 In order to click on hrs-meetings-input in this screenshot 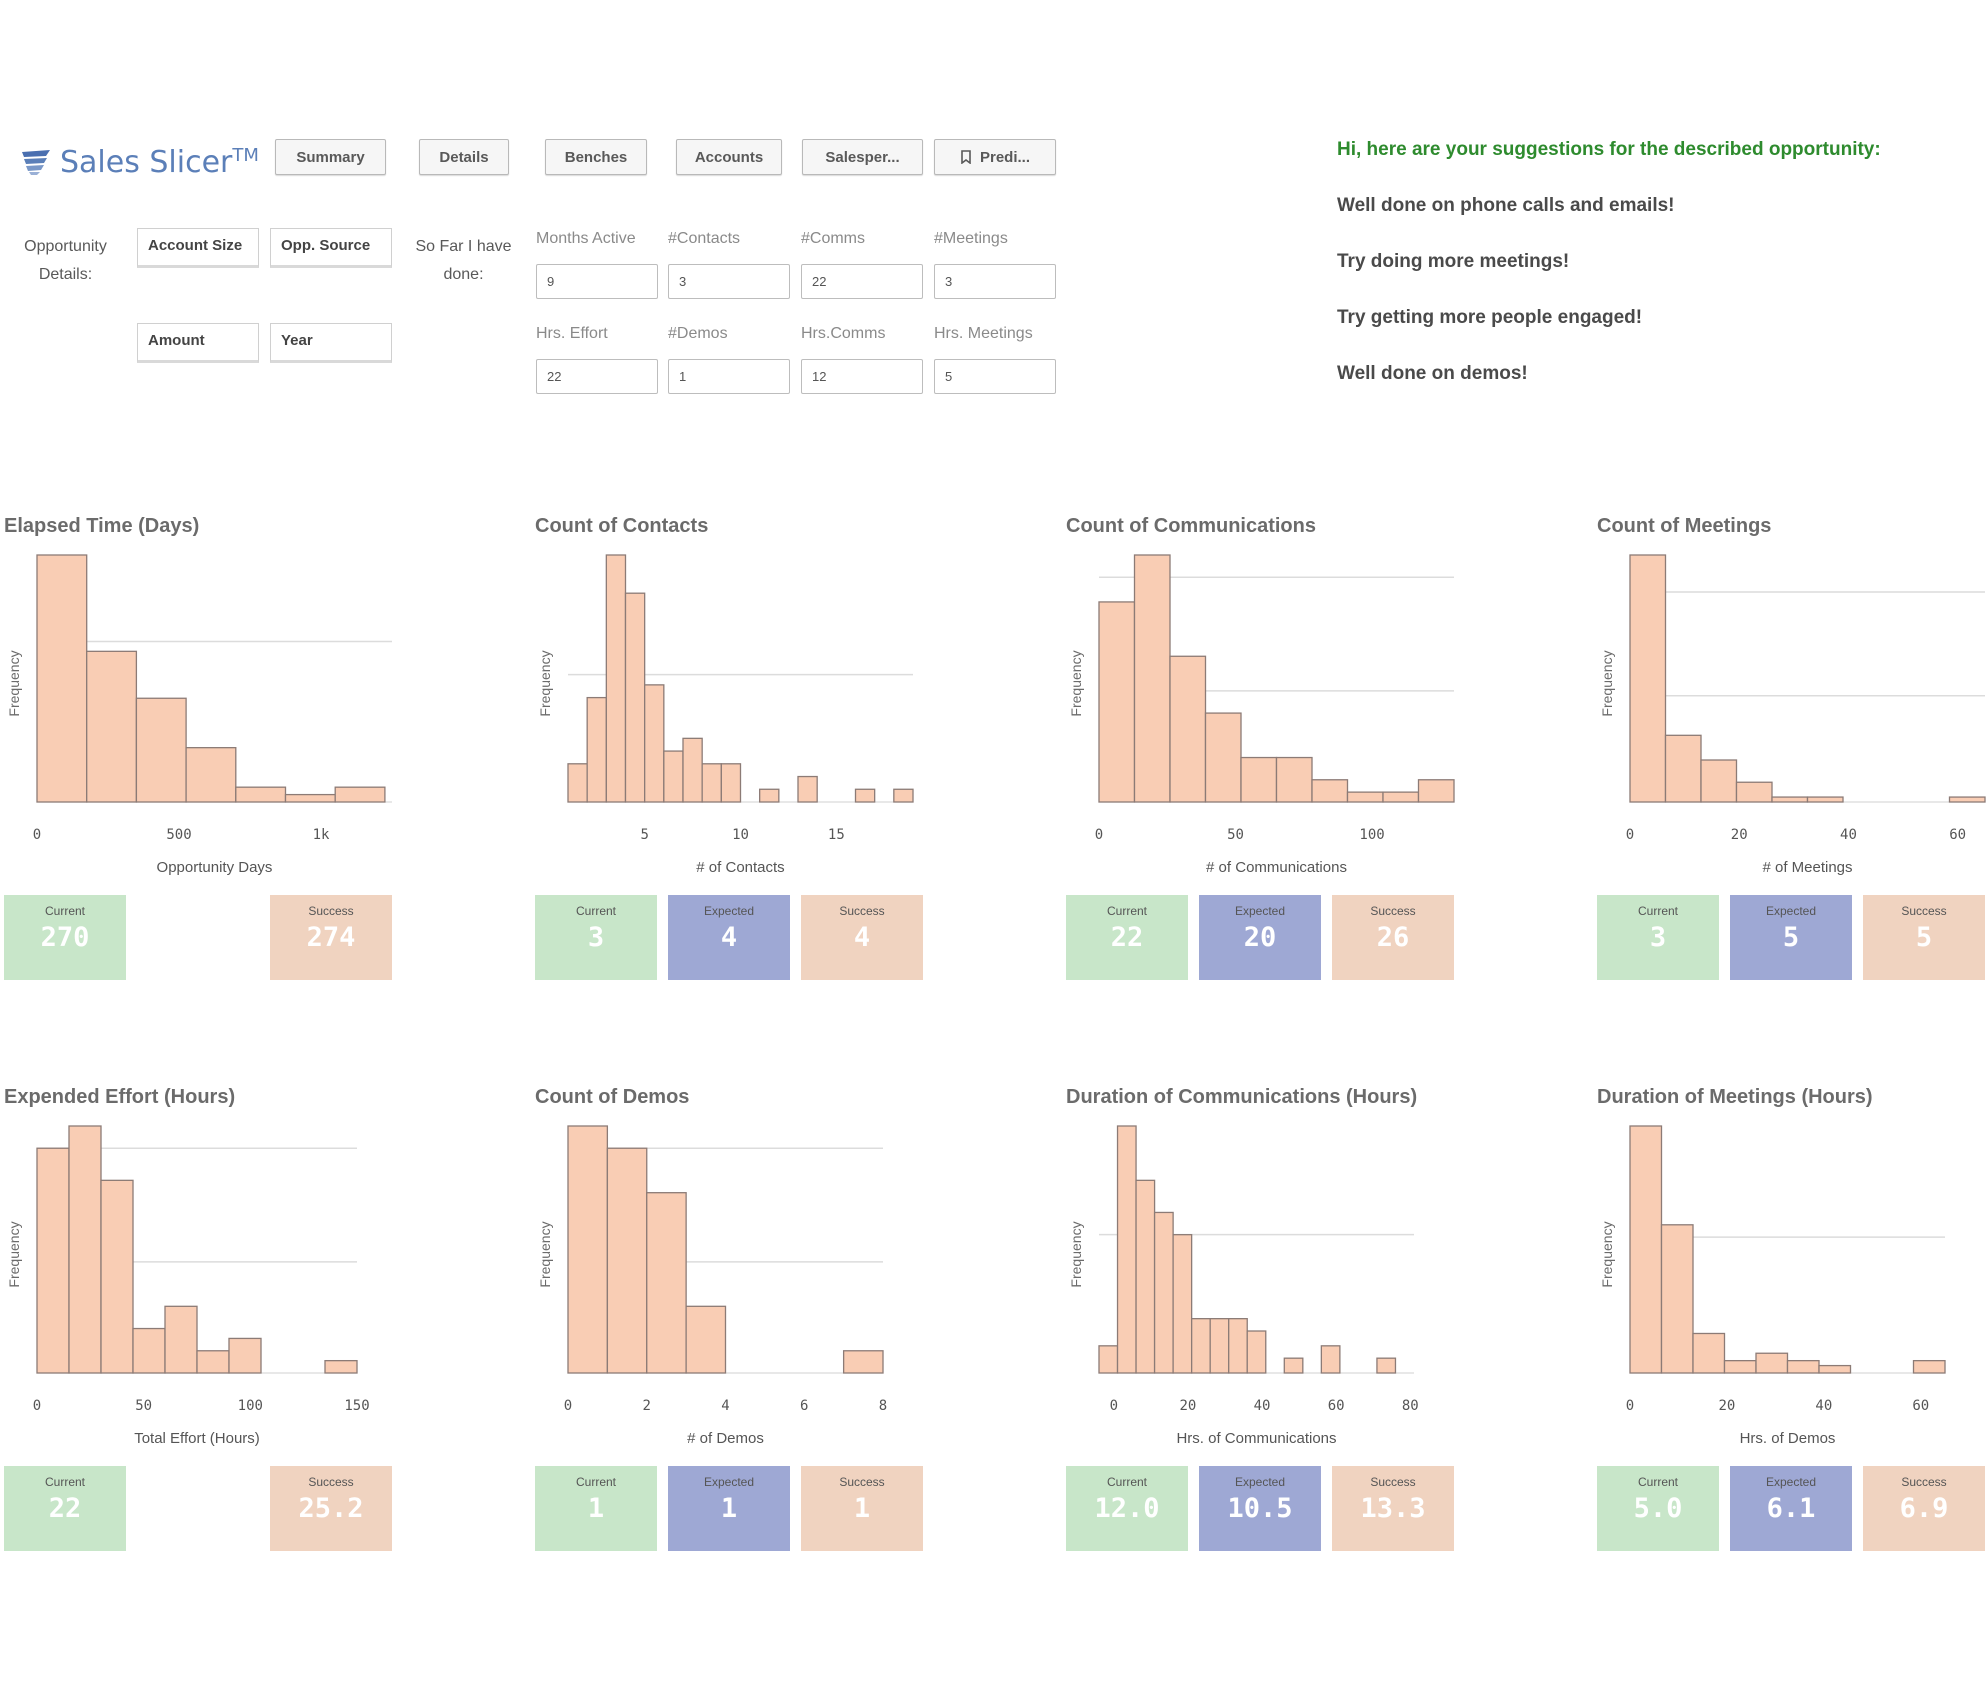, I will do `click(995, 376)`.